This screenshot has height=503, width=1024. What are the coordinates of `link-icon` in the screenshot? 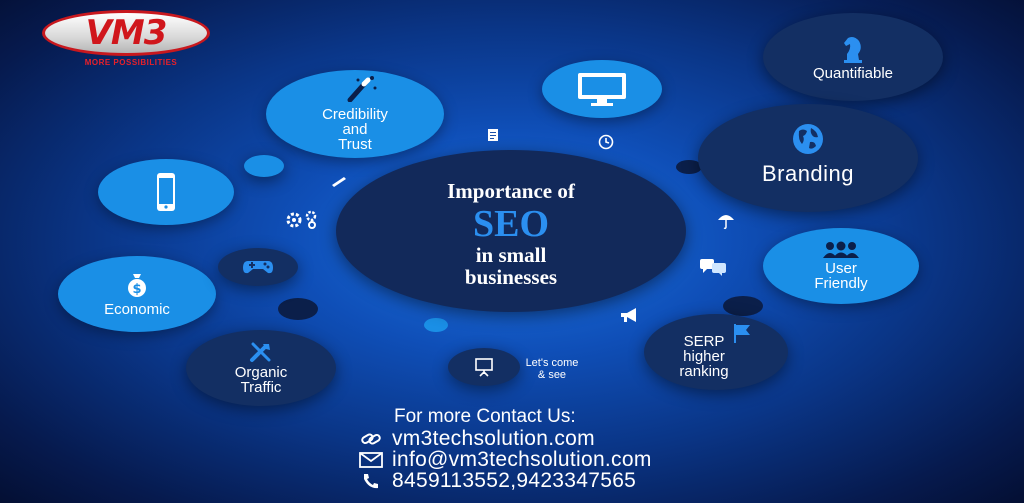 It's located at (371, 439).